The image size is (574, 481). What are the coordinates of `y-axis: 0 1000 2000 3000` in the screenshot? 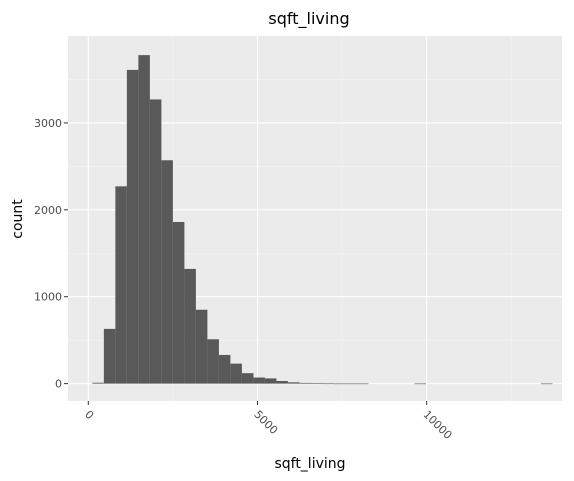 It's located at (51, 254).